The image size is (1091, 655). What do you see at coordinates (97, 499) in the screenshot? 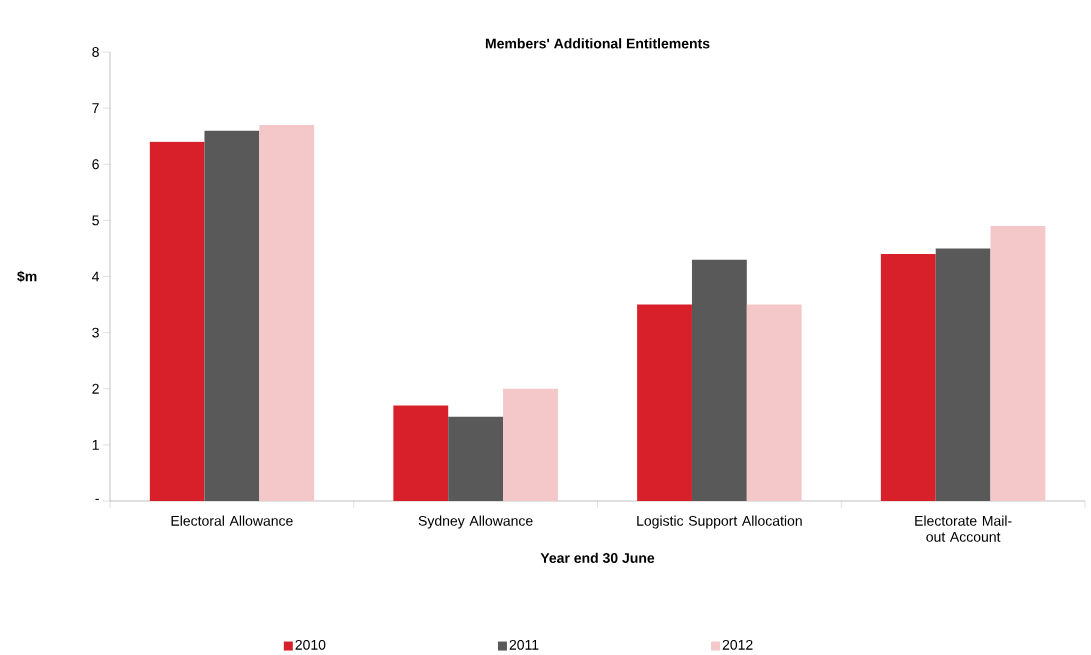
I see `y-tick-label: -` at bounding box center [97, 499].